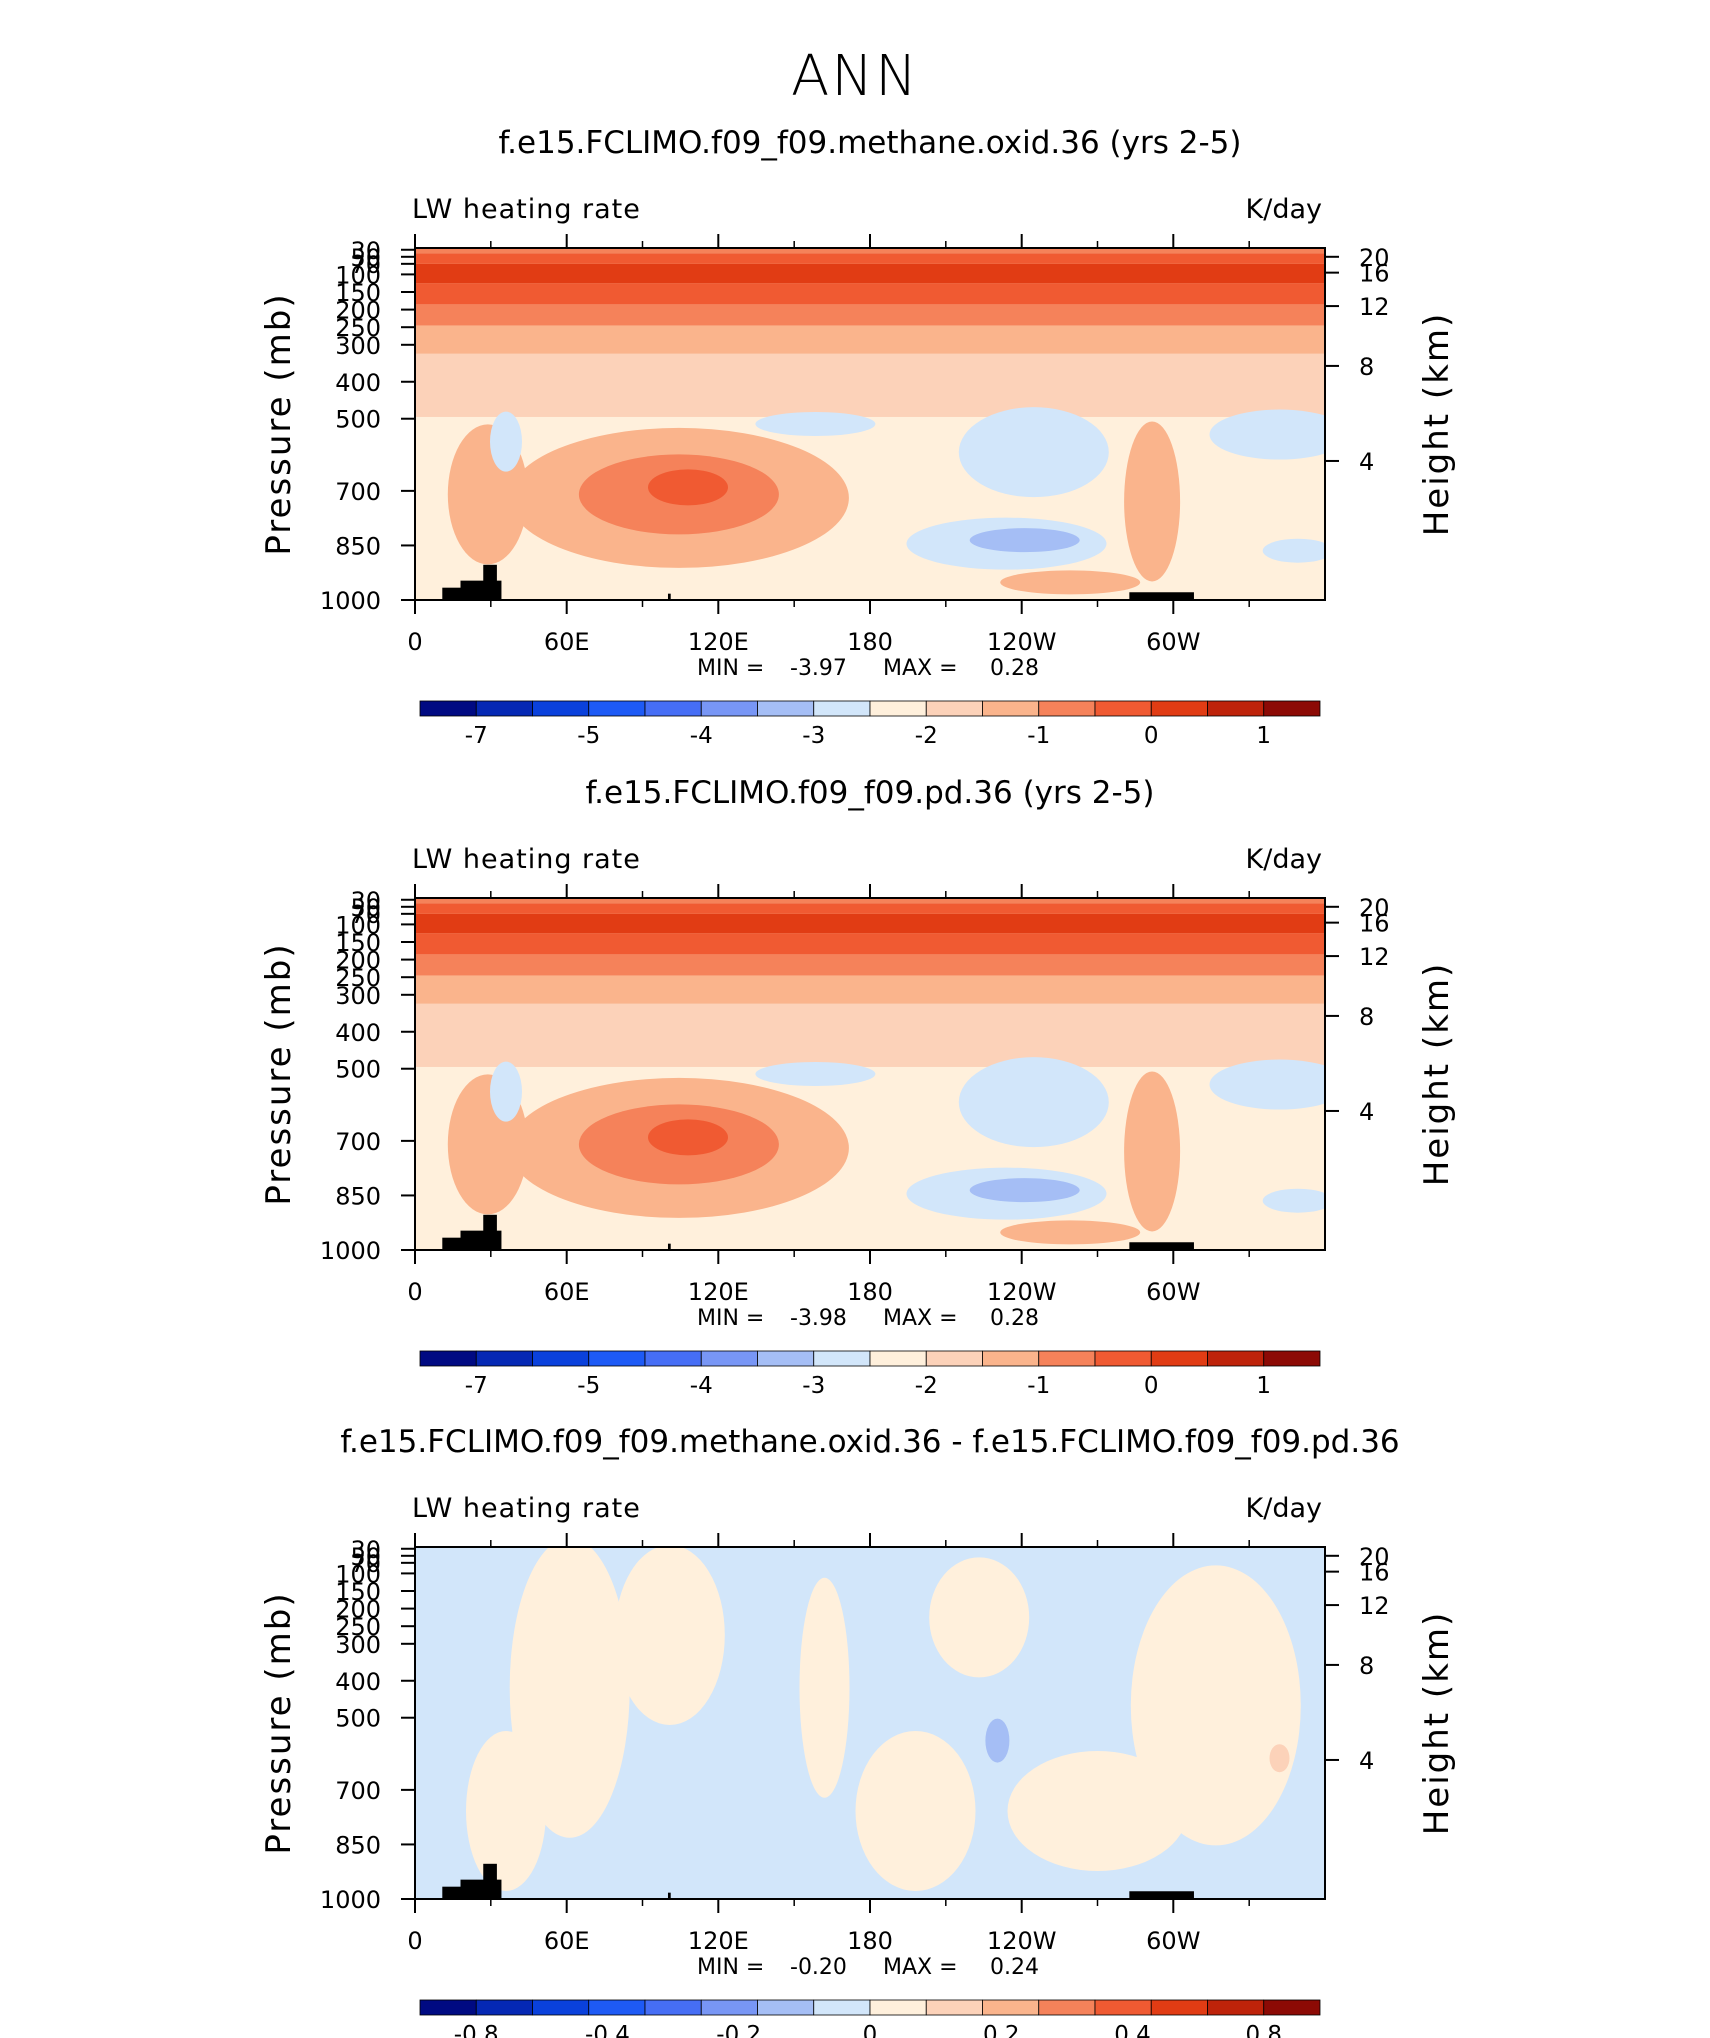 This screenshot has width=1710, height=2038. Describe the element at coordinates (365, 251) in the screenshot. I see `y-tick-label: 30` at that location.